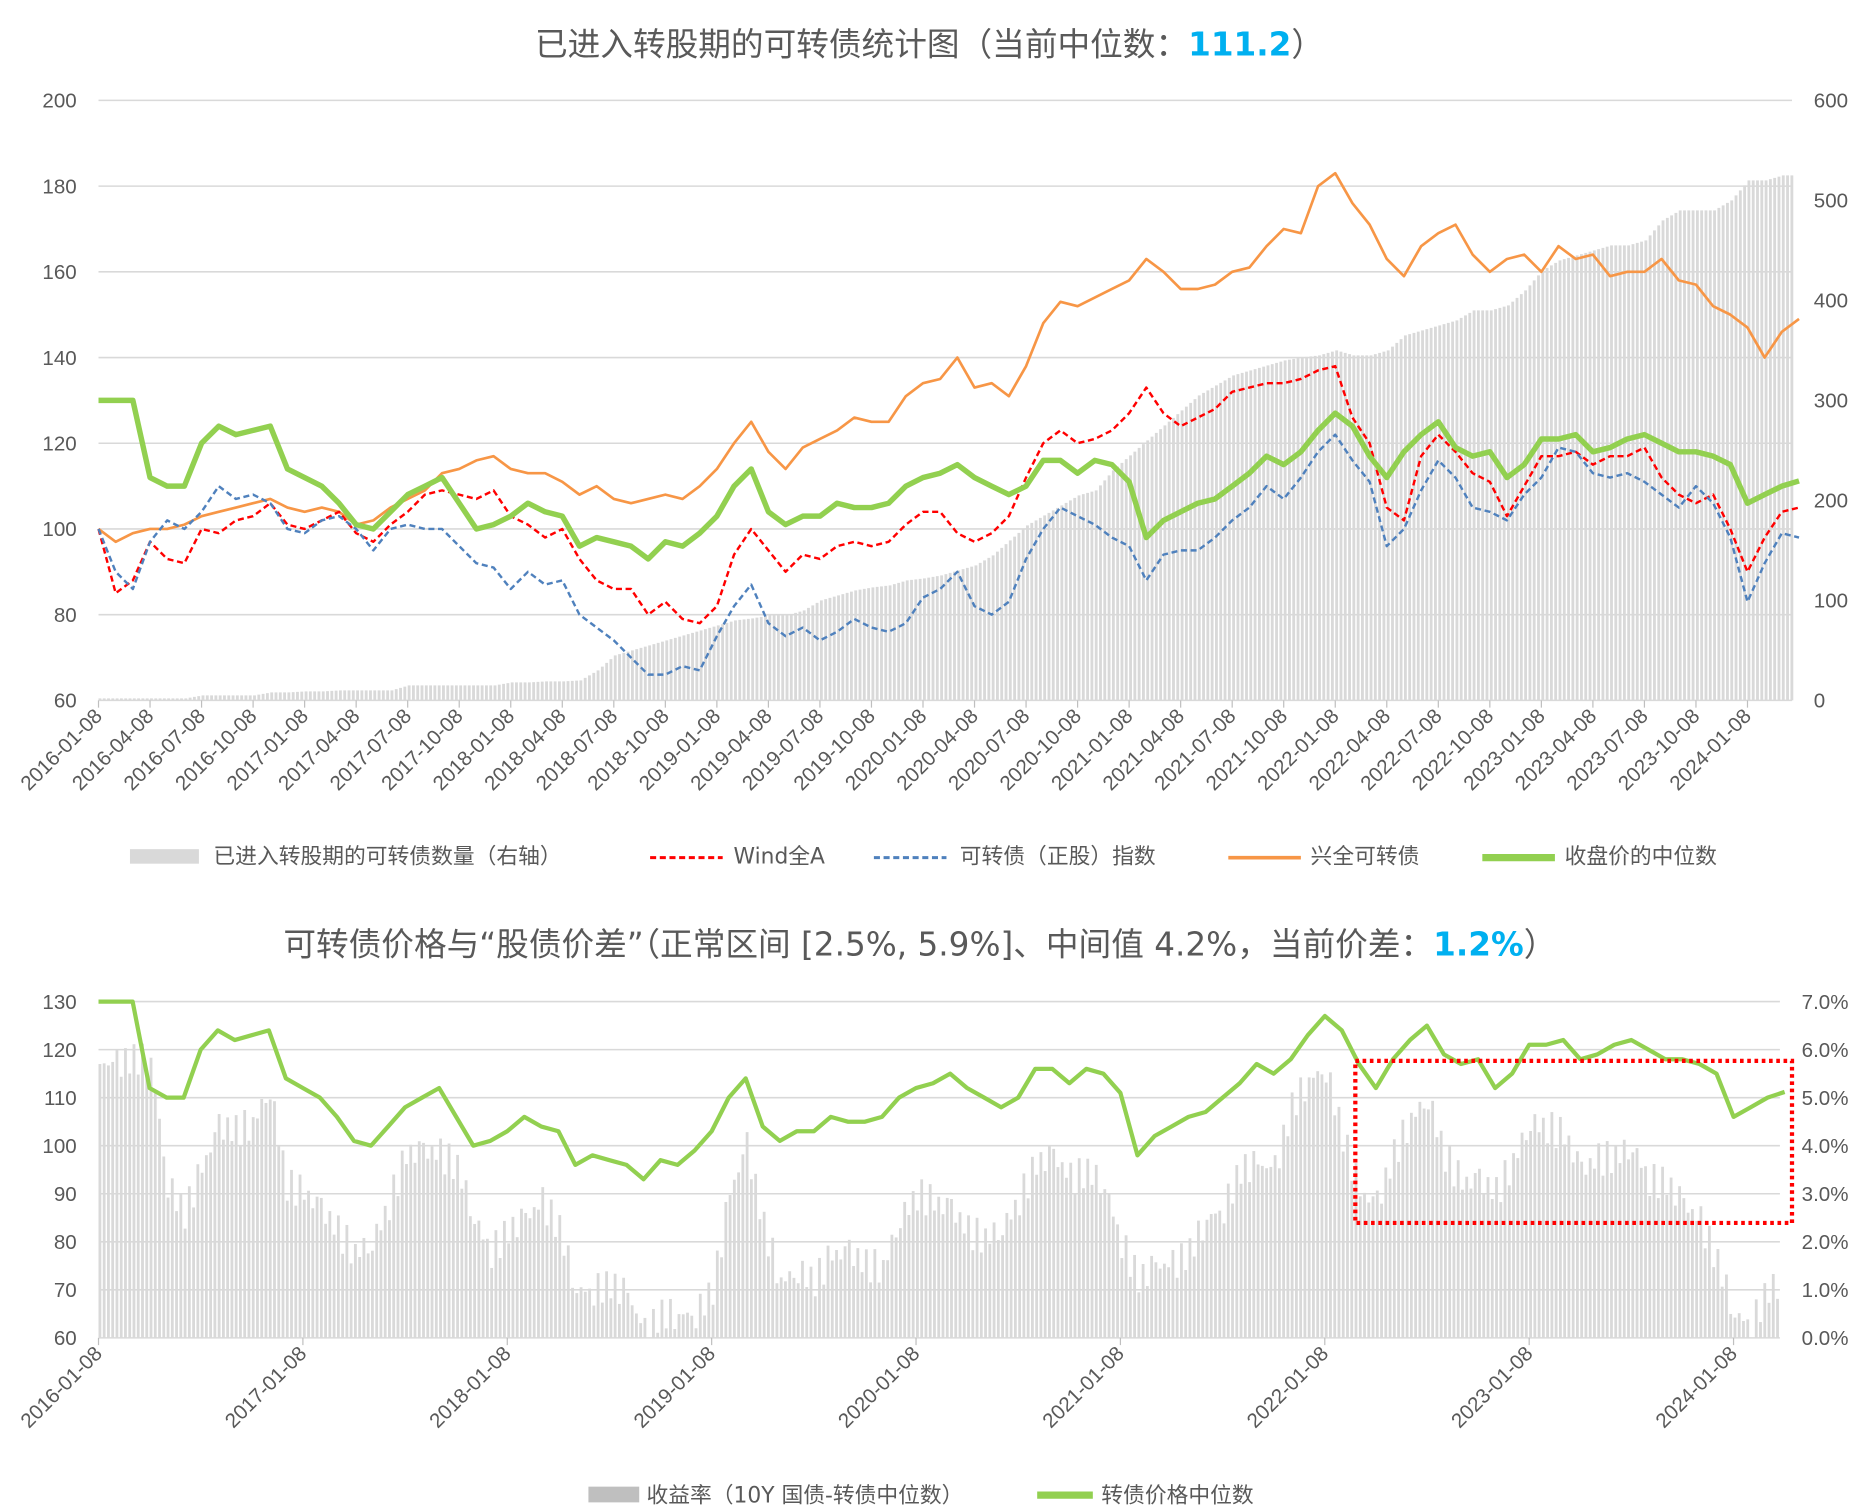 Image resolution: width=1876 pixels, height=1506 pixels. What do you see at coordinates (1825, 1002) in the screenshot?
I see `bottom-y2-tick-label: 7.0%` at bounding box center [1825, 1002].